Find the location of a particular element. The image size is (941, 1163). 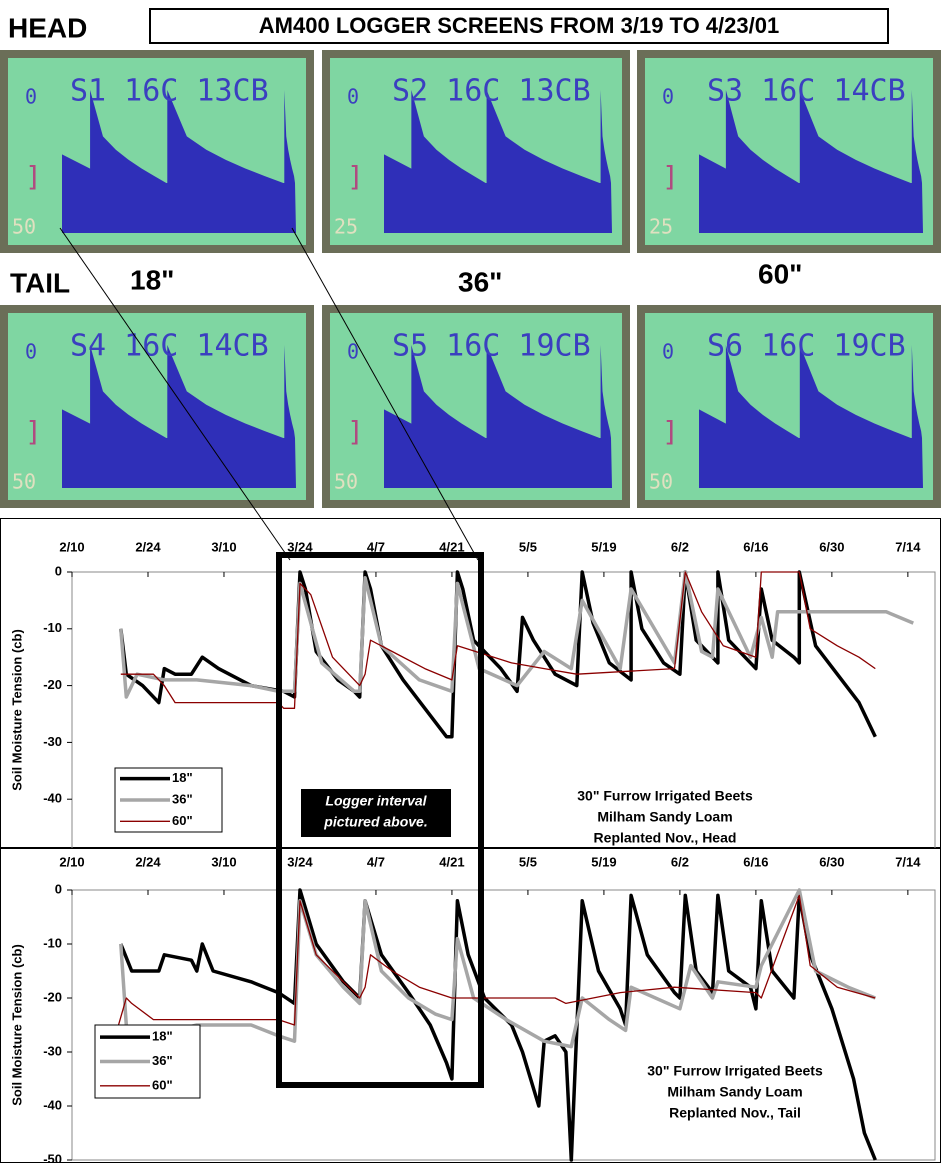

annotation: Replanted Nov., Tail is located at coordinates (735, 1113).